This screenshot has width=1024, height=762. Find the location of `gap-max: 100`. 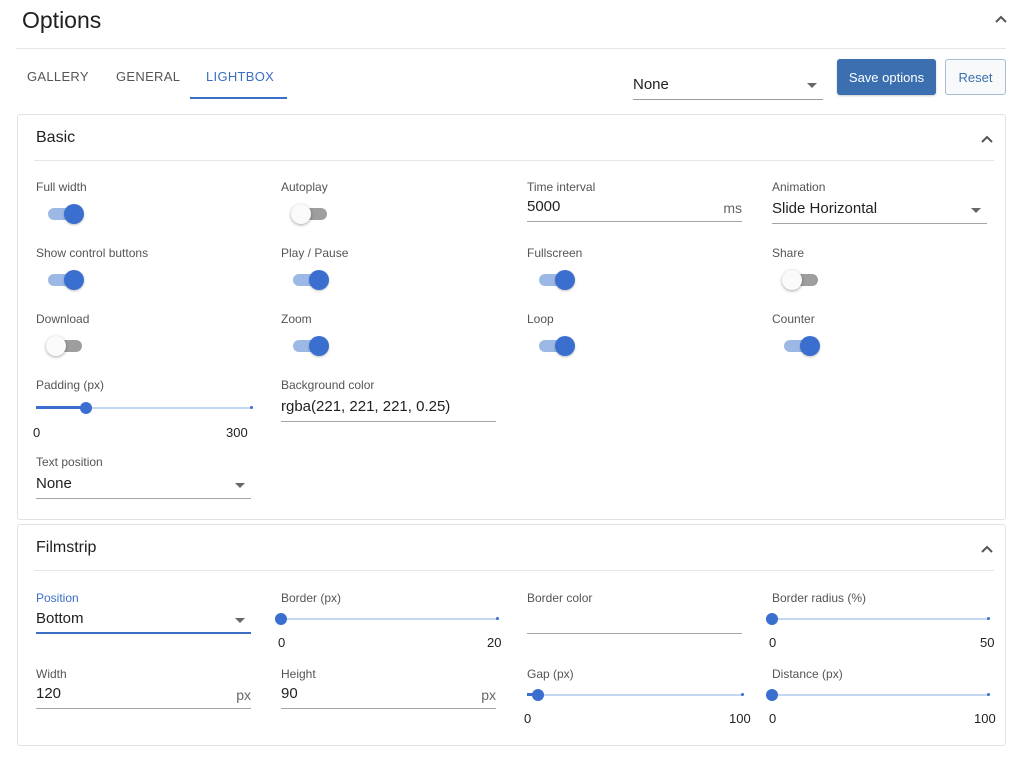

gap-max: 100 is located at coordinates (740, 718).